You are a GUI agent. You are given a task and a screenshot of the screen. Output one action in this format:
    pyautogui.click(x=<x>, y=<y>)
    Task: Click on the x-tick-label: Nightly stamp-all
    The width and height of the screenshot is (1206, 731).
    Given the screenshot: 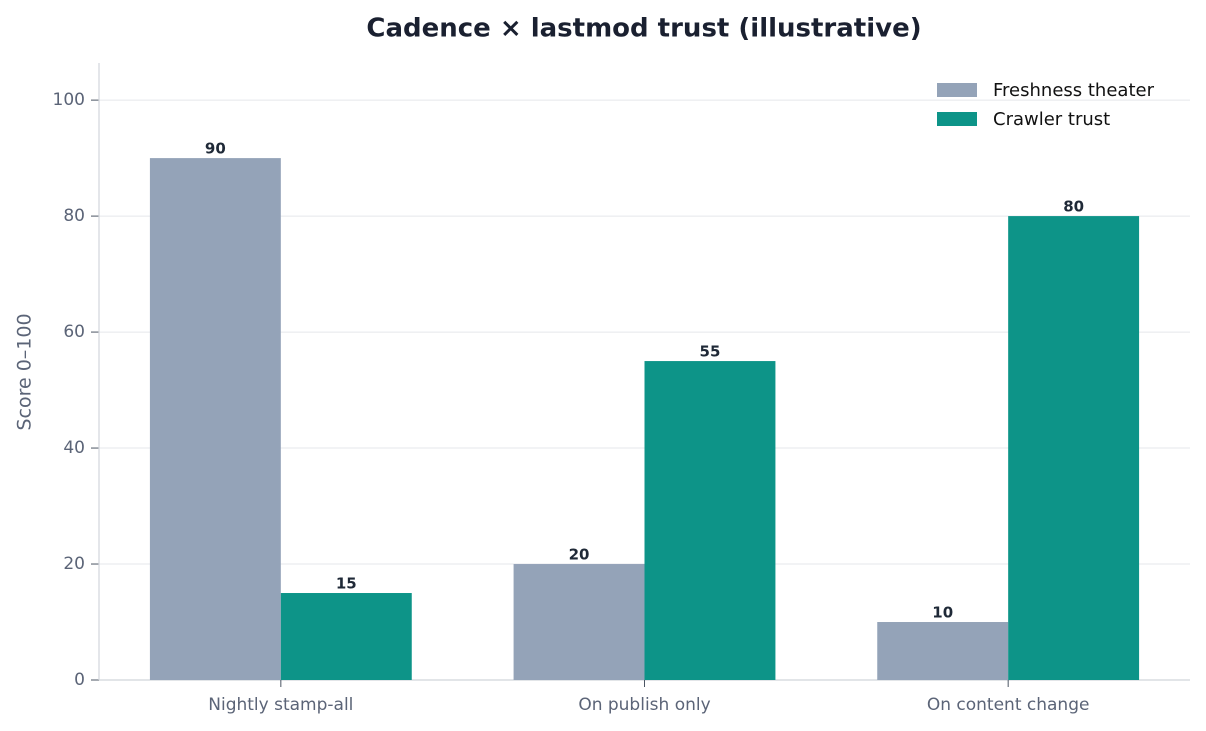 What is the action you would take?
    pyautogui.click(x=280, y=705)
    